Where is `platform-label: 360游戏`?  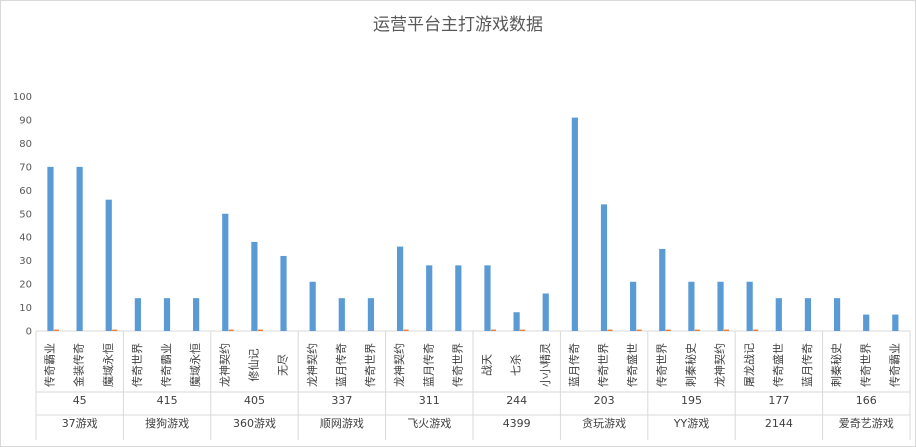
platform-label: 360游戏 is located at coordinates (254, 423).